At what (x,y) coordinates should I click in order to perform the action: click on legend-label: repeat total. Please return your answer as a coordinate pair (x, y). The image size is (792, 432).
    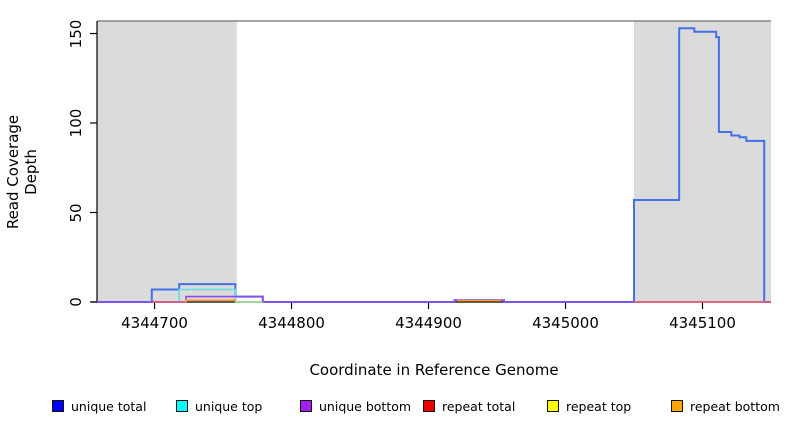
    Looking at the image, I should click on (479, 406).